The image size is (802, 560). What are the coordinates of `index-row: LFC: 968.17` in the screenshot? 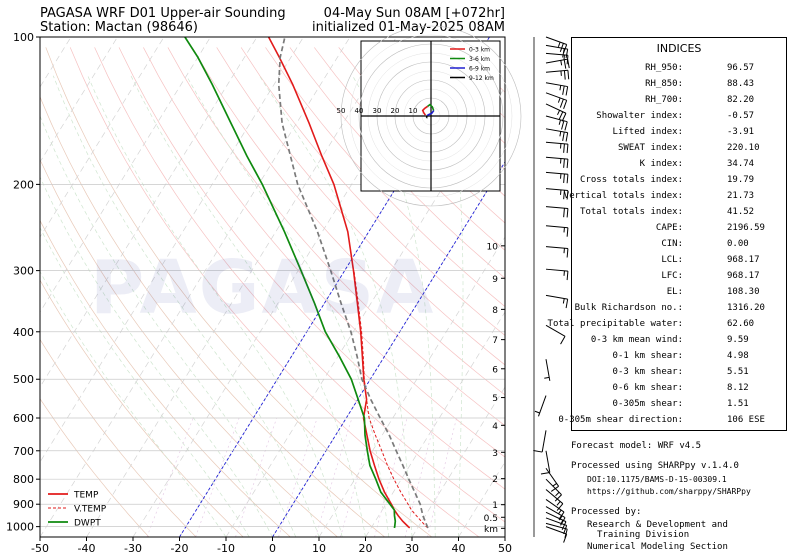 It's located at (679, 279).